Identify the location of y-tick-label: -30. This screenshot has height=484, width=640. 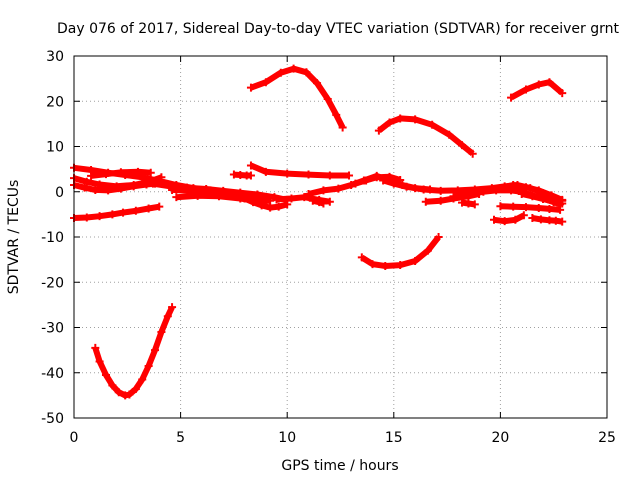
(52, 329).